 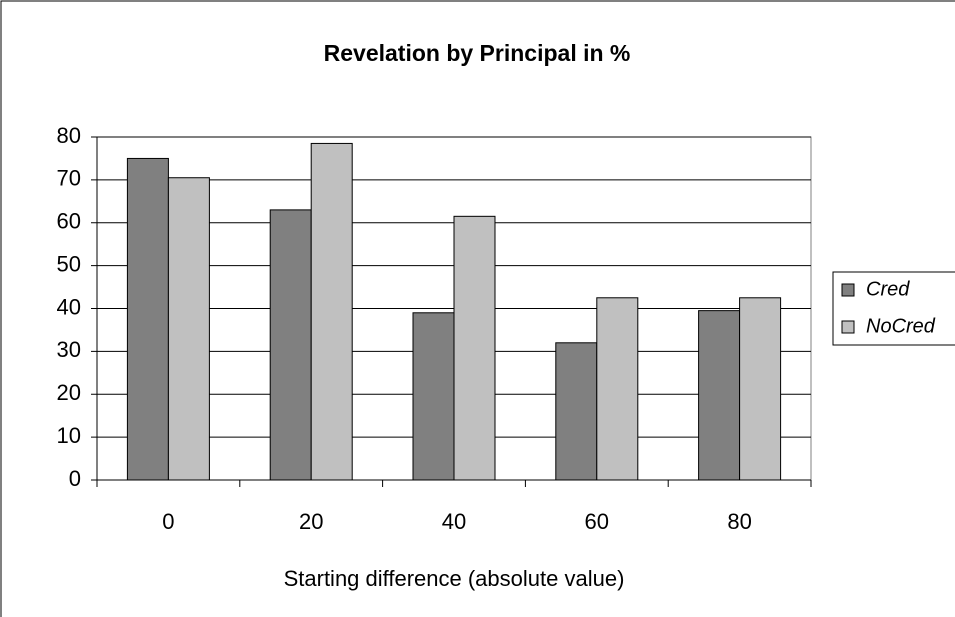 What do you see at coordinates (311, 521) in the screenshot?
I see `x-tick-label: 20` at bounding box center [311, 521].